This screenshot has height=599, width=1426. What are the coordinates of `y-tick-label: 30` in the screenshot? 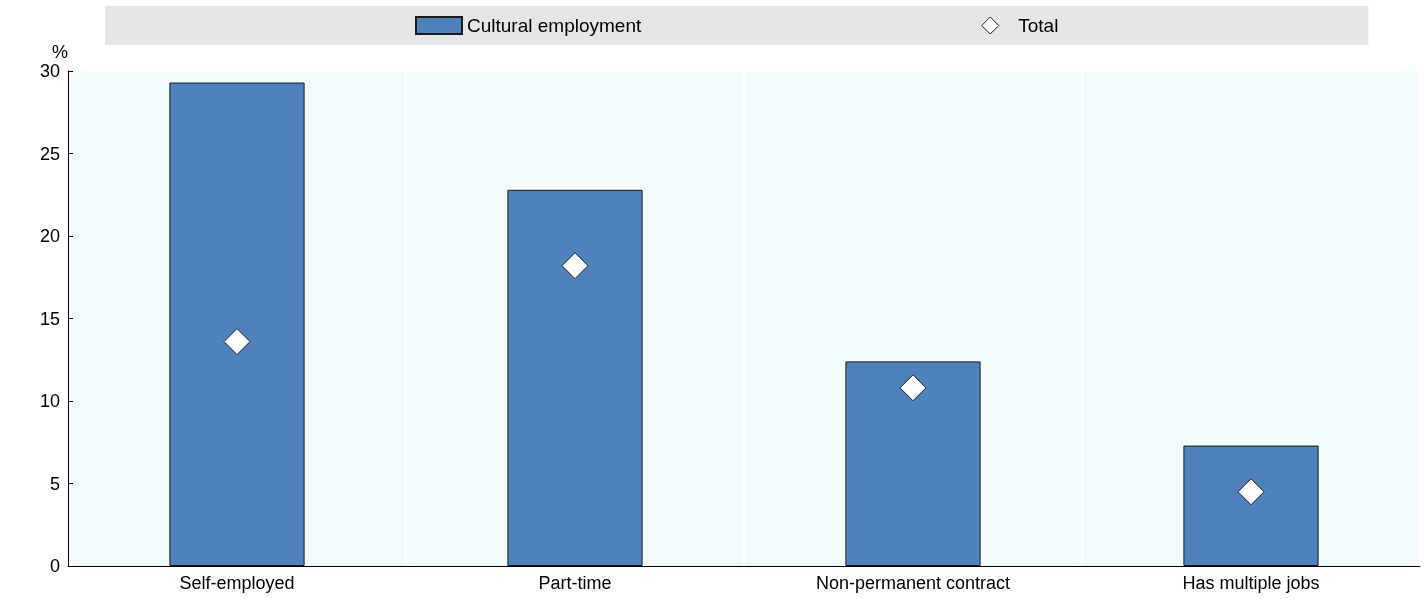 It's located at (49, 71).